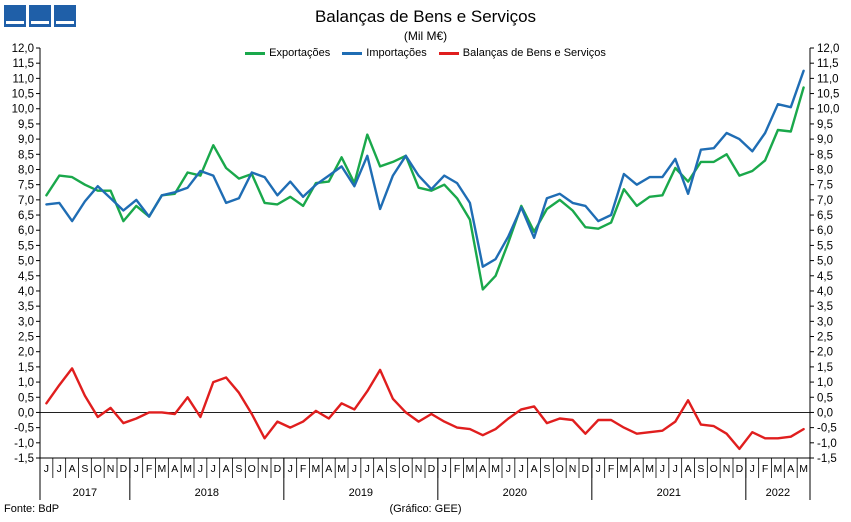 This screenshot has height=522, width=851. What do you see at coordinates (255, 53) in the screenshot?
I see `legend-swatch-exports` at bounding box center [255, 53].